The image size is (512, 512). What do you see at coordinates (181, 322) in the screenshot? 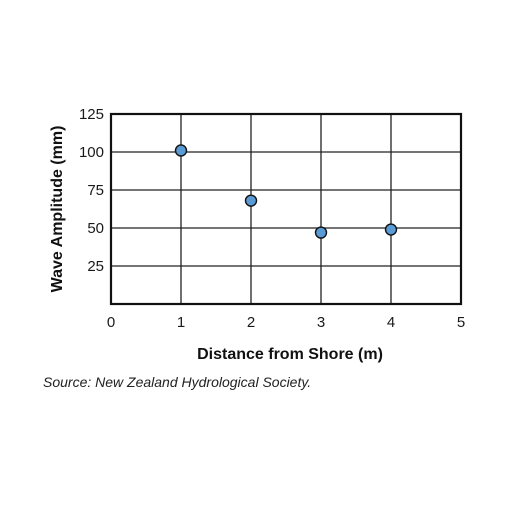
I see `x-tick-label: 1` at bounding box center [181, 322].